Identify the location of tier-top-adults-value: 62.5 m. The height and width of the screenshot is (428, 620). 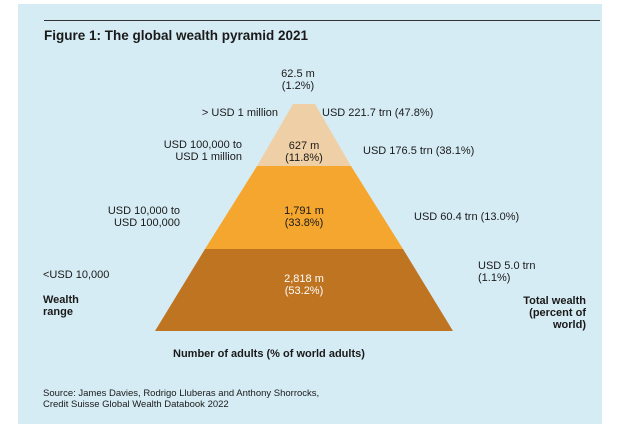
(298, 74).